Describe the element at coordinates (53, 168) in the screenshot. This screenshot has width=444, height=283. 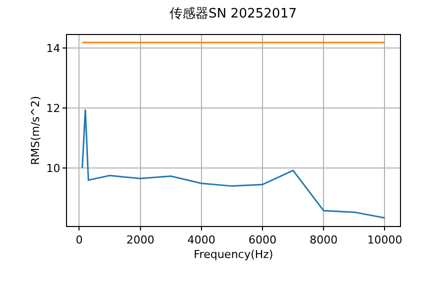
I see `y-tick-label: 10` at that location.